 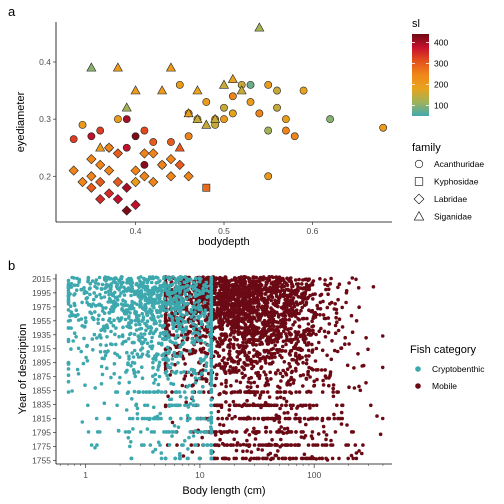 What do you see at coordinates (426, 148) in the screenshot?
I see `shape-legend-title: family` at bounding box center [426, 148].